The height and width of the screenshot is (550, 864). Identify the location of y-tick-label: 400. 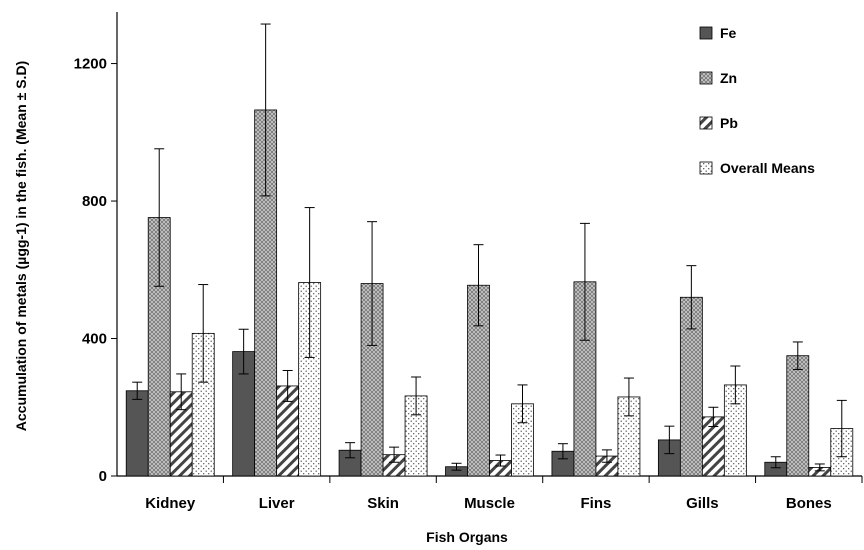
(94, 339).